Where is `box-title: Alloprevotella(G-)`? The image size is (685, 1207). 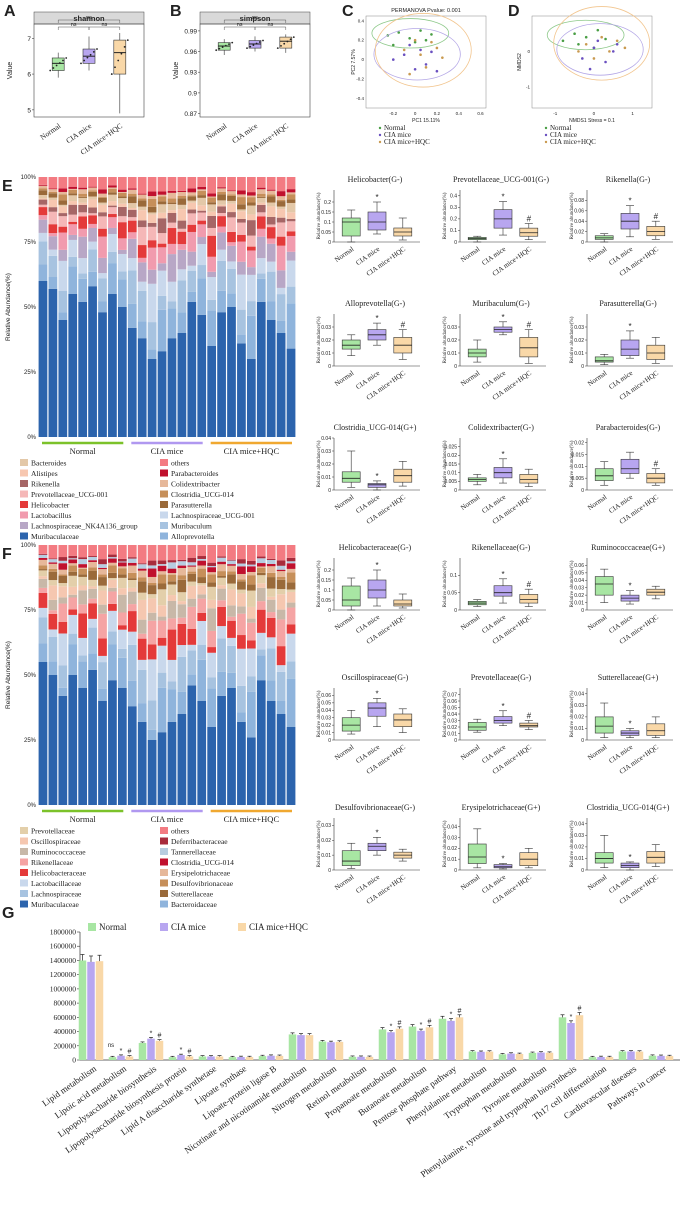 box-title: Alloprevotella(G-) is located at coordinates (375, 303).